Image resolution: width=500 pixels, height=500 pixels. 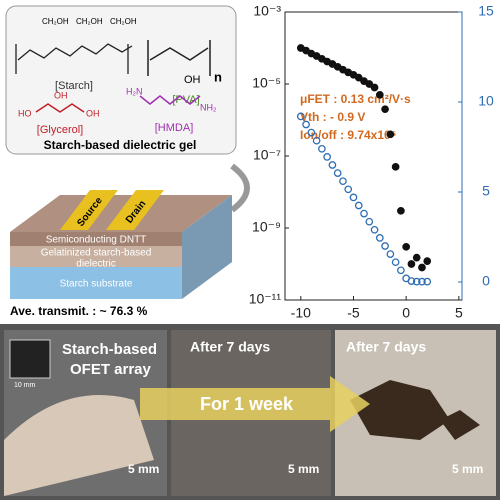 What do you see at coordinates (486, 191) in the screenshot?
I see `y2-tick-label: 5` at bounding box center [486, 191].